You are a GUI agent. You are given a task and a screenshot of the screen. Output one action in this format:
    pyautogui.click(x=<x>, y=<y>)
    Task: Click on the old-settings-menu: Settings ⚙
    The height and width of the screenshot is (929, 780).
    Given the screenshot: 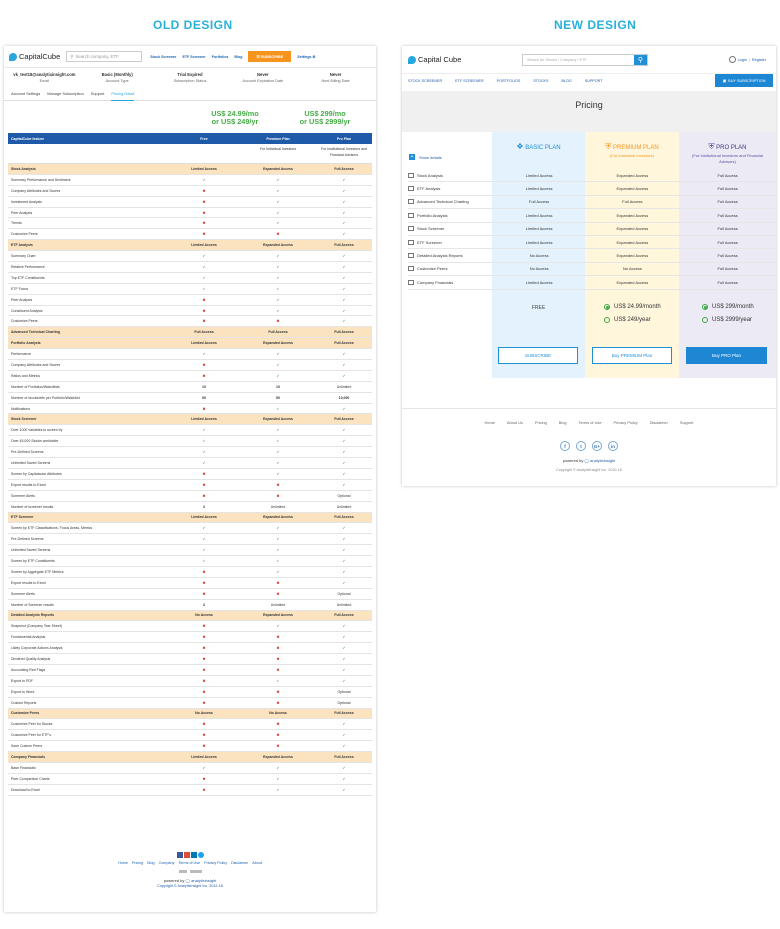 What is the action you would take?
    pyautogui.click(x=306, y=57)
    